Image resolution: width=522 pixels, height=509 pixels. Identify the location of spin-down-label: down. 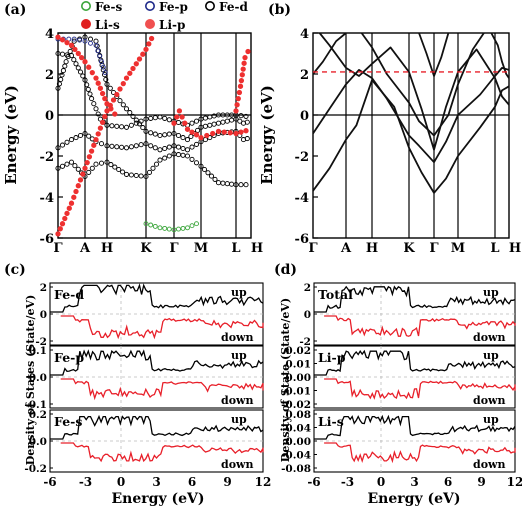
(237, 337).